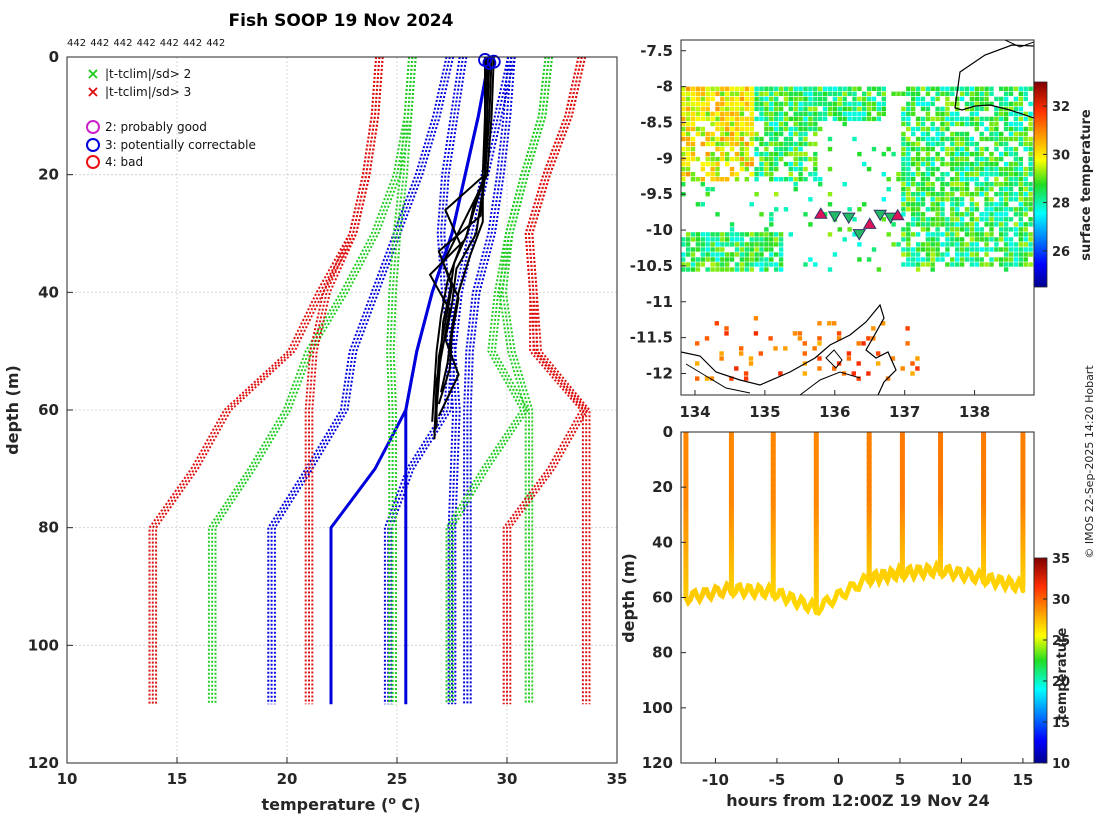 Image resolution: width=1100 pixels, height=820 pixels. What do you see at coordinates (48, 175) in the screenshot?
I see `profile-y-tick-label: 20` at bounding box center [48, 175].